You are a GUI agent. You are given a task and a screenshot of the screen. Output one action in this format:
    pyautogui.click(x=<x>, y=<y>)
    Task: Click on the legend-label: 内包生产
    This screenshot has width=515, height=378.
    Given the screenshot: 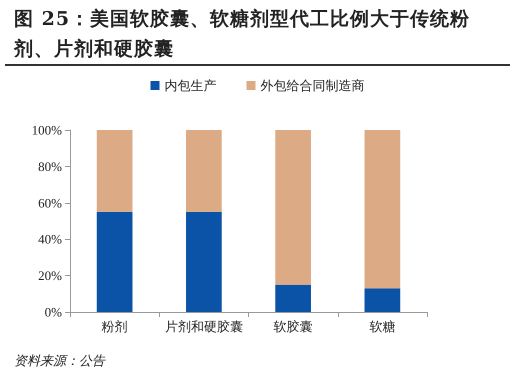 What is the action you would take?
    pyautogui.click(x=190, y=85)
    